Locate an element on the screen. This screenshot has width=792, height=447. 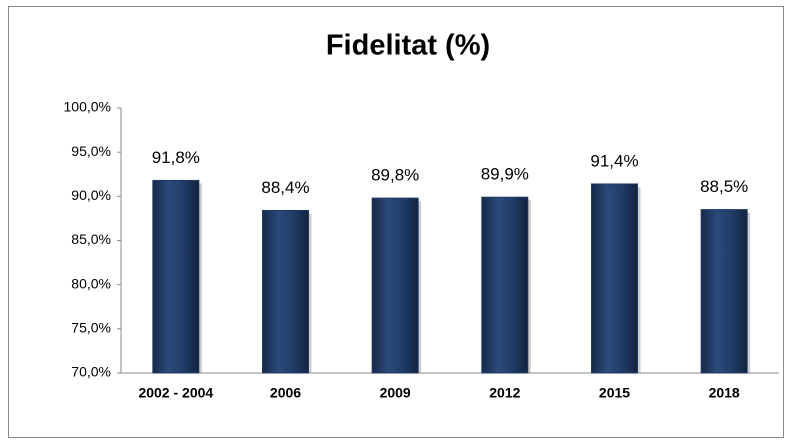
y-tick-label: 70,0% is located at coordinates (91, 372).